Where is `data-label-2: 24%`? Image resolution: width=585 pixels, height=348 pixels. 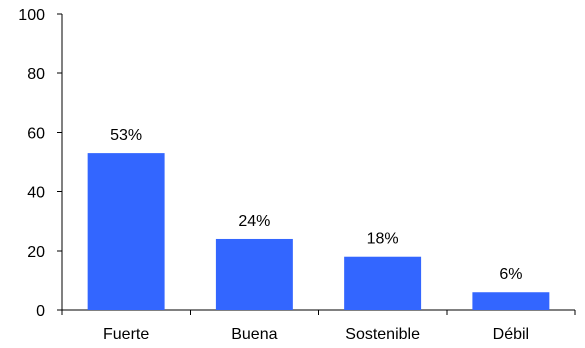 data-label-2: 24% is located at coordinates (254, 221).